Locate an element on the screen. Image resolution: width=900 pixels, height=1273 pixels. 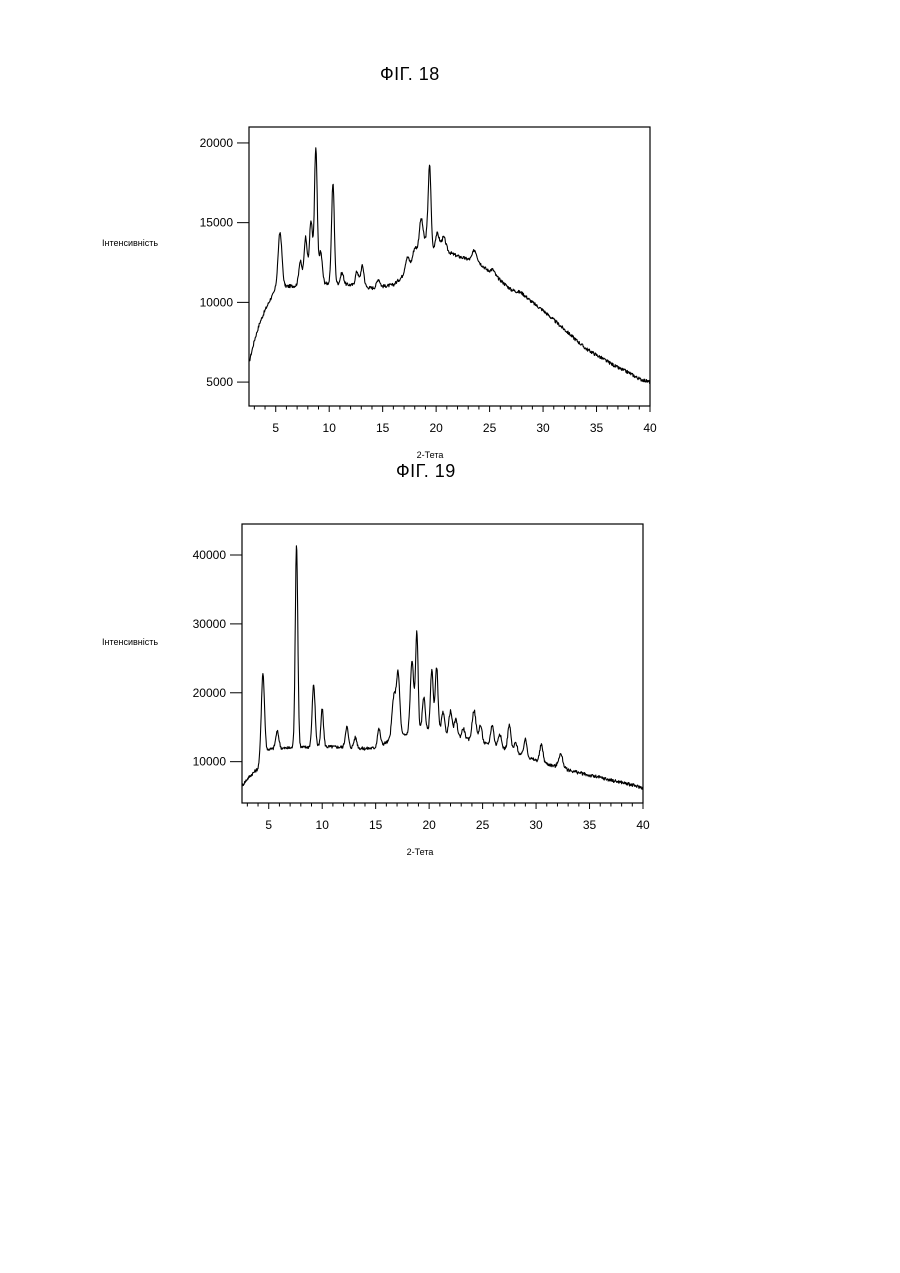
fig18-x-tick-label: 20 is located at coordinates (436, 428).